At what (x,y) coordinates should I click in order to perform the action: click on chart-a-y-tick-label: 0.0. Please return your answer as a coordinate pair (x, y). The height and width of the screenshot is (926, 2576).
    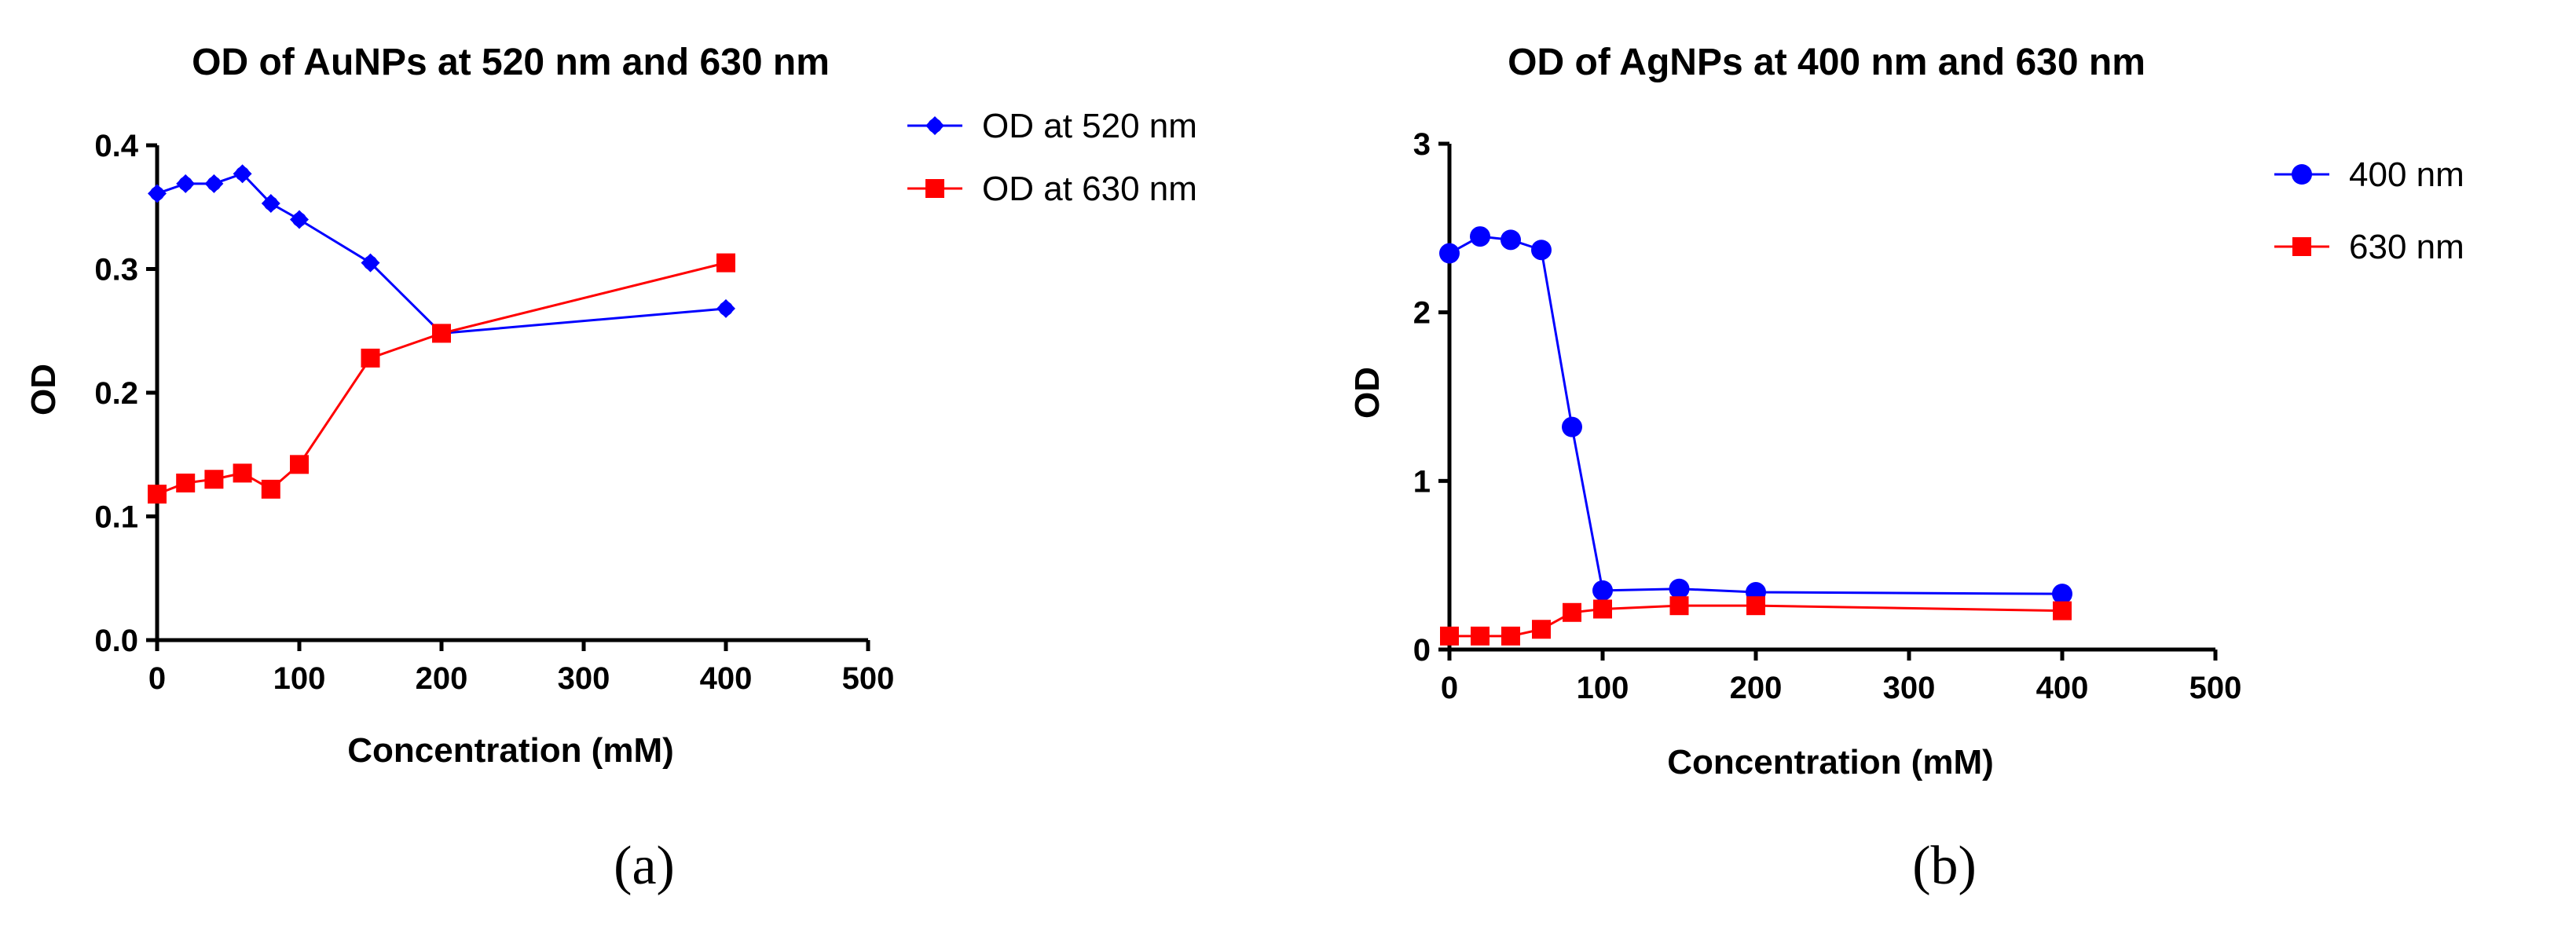
    Looking at the image, I should click on (116, 641).